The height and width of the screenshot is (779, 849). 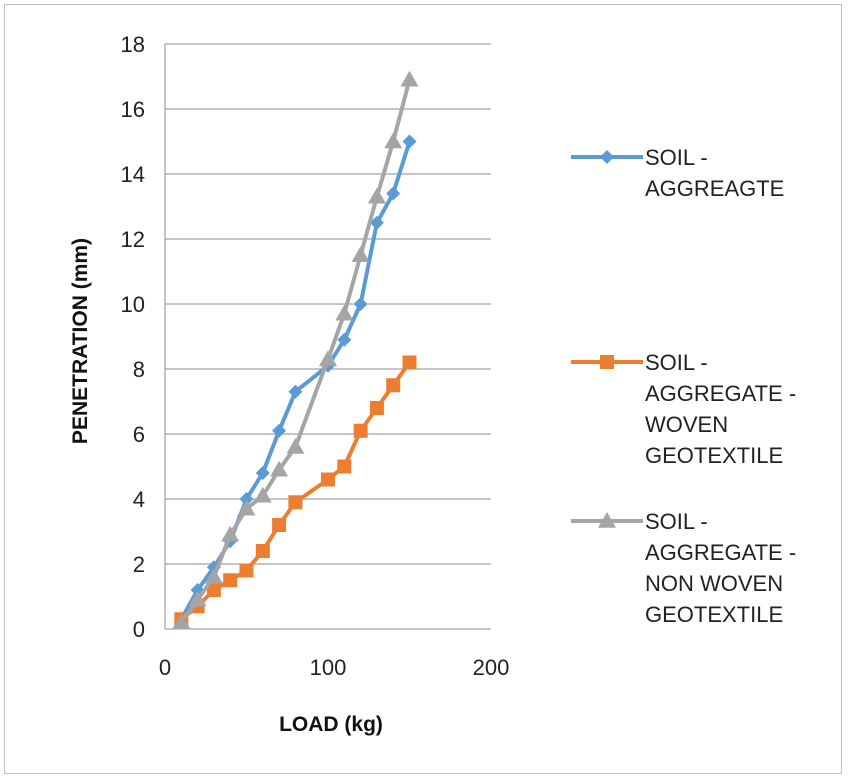 What do you see at coordinates (139, 629) in the screenshot?
I see `y-tick-label-0: 0` at bounding box center [139, 629].